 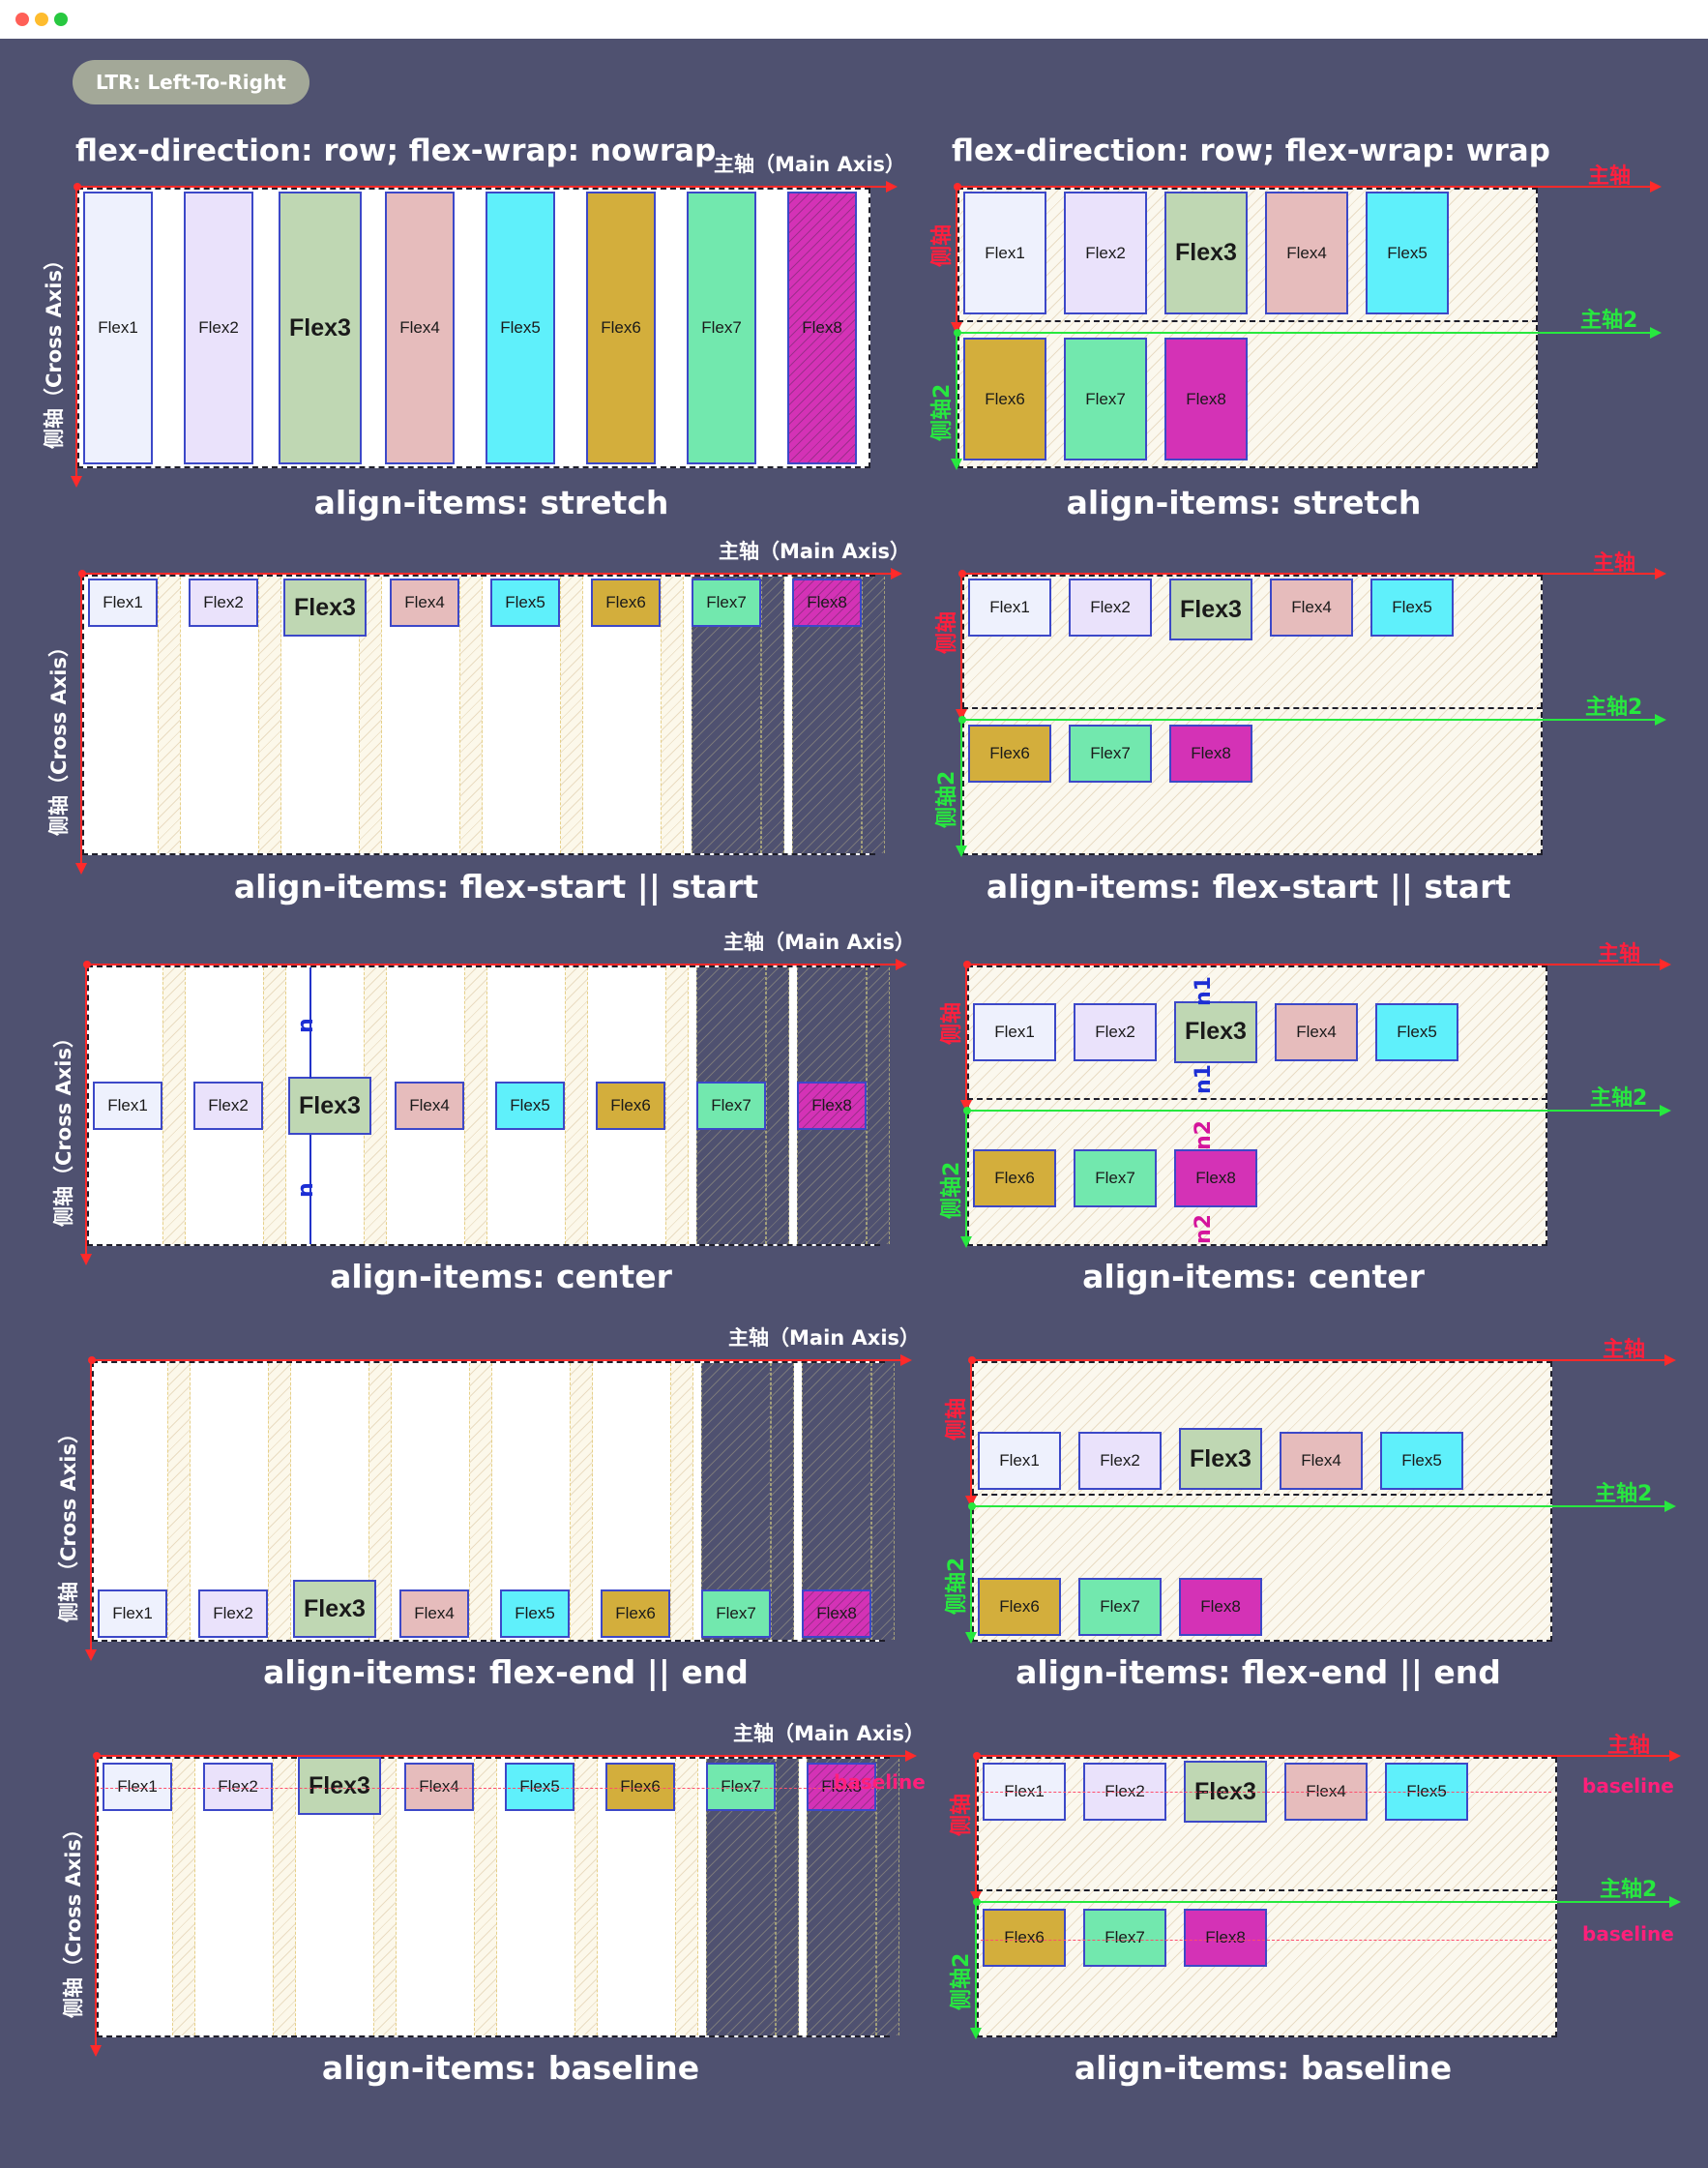 I want to click on left-section-4-item-6: Flex6, so click(x=635, y=1613).